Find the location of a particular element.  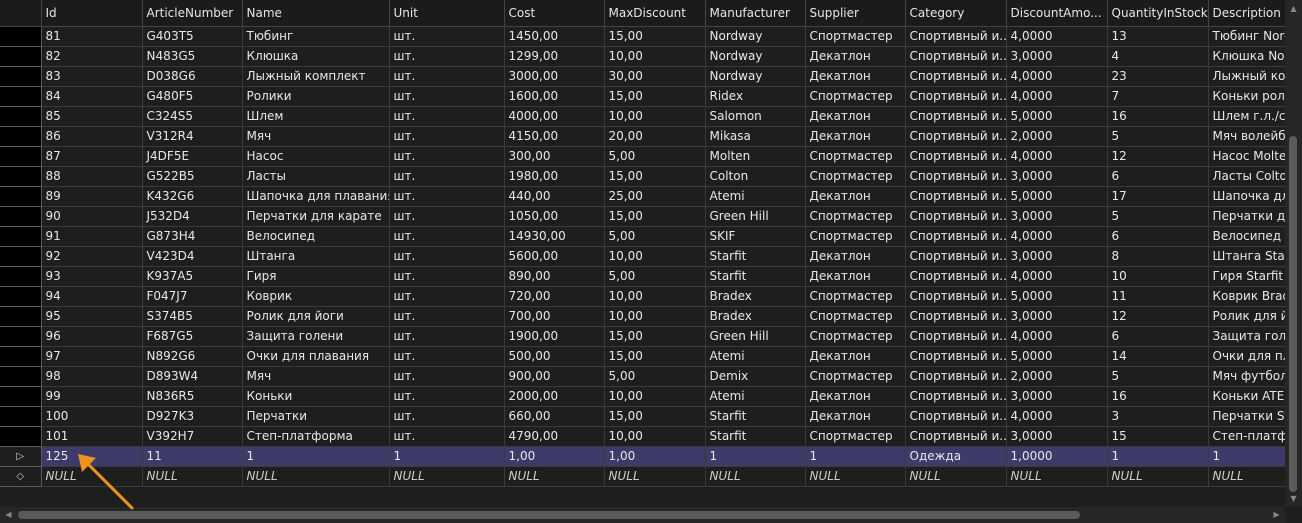

cell-quantityinstock: 5 is located at coordinates (1158, 376).